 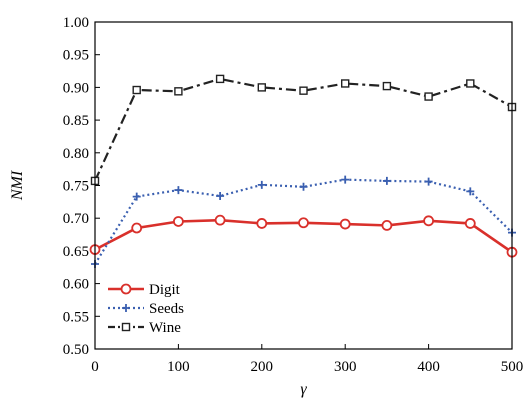 What do you see at coordinates (76, 154) in the screenshot?
I see `y-tick-label: 0.80` at bounding box center [76, 154].